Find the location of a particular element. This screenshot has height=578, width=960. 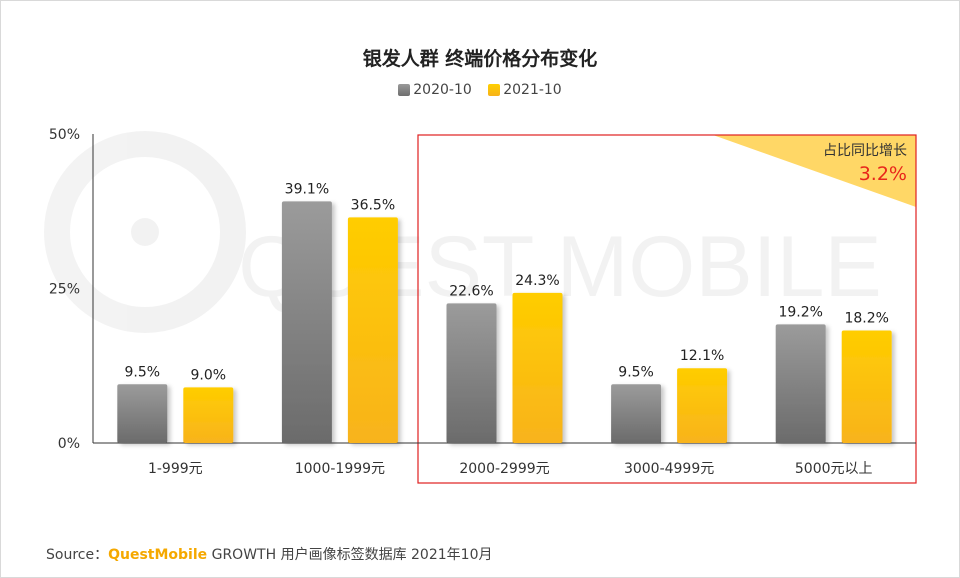

data-label-2020-10-1: 39.1% is located at coordinates (307, 189).